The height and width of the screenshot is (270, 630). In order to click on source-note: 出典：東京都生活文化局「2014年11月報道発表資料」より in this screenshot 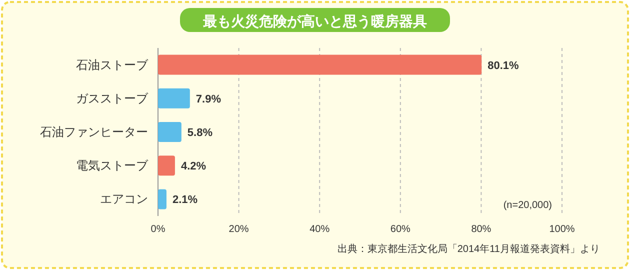, I will do `click(468, 249)`.